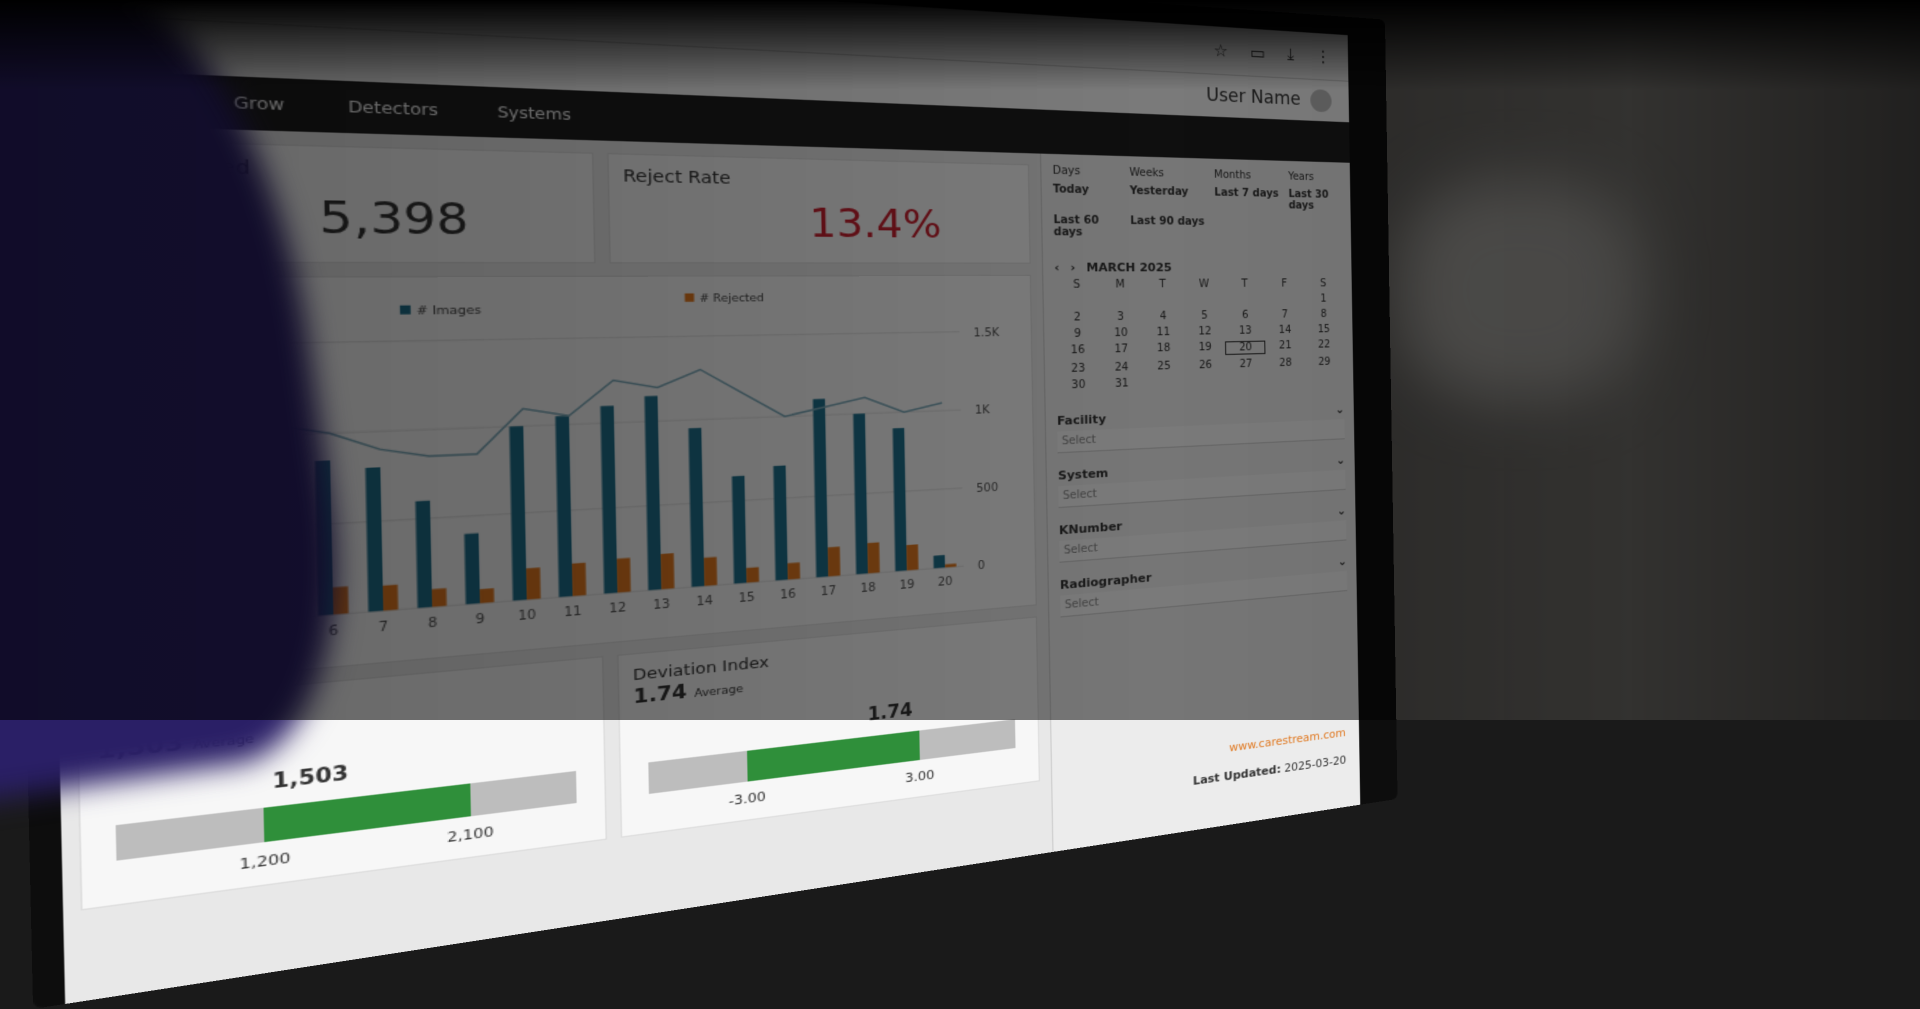 The height and width of the screenshot is (1009, 1920). Describe the element at coordinates (986, 332) in the screenshot. I see `y-tick-label: 1.5K` at that location.